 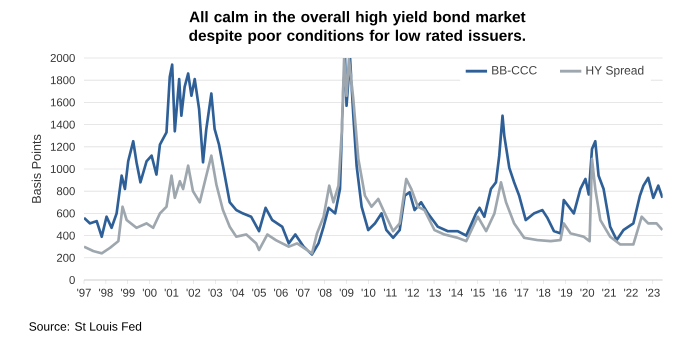 What do you see at coordinates (565, 292) in the screenshot?
I see `x-tick-label: '19` at bounding box center [565, 292].